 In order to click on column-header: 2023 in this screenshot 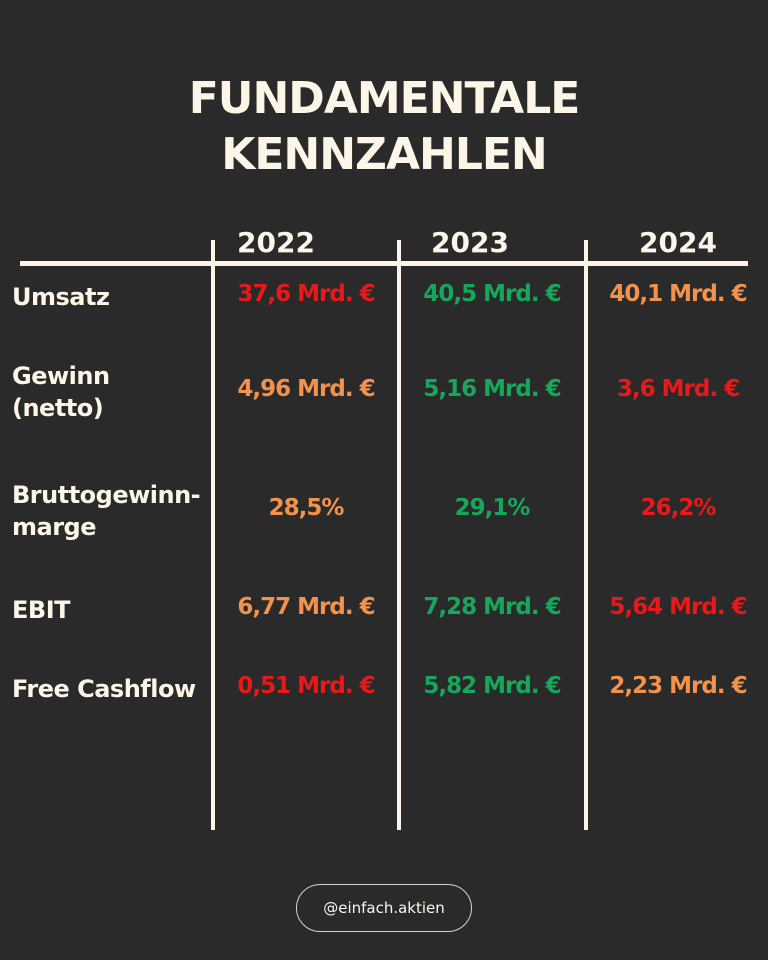, I will do `click(470, 242)`.